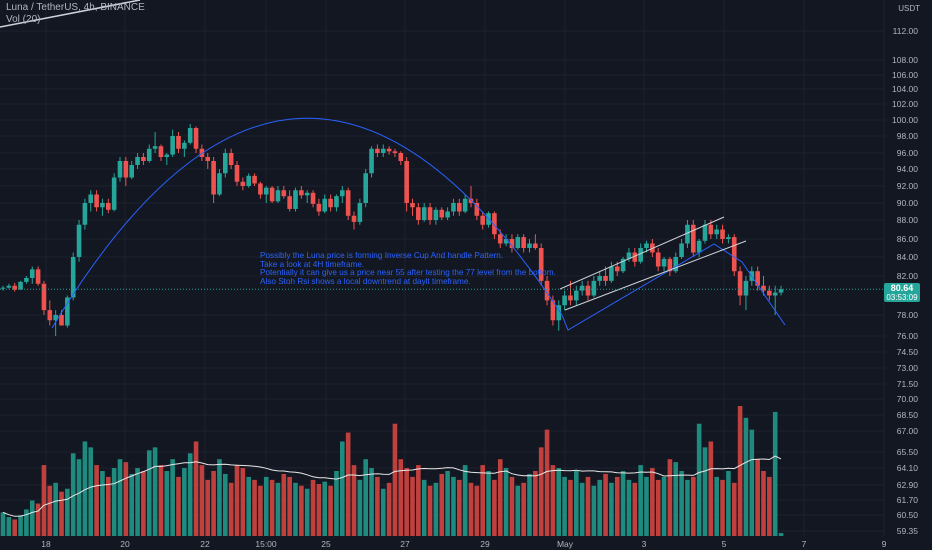  I want to click on price-tick-label: 71.50, so click(908, 384).